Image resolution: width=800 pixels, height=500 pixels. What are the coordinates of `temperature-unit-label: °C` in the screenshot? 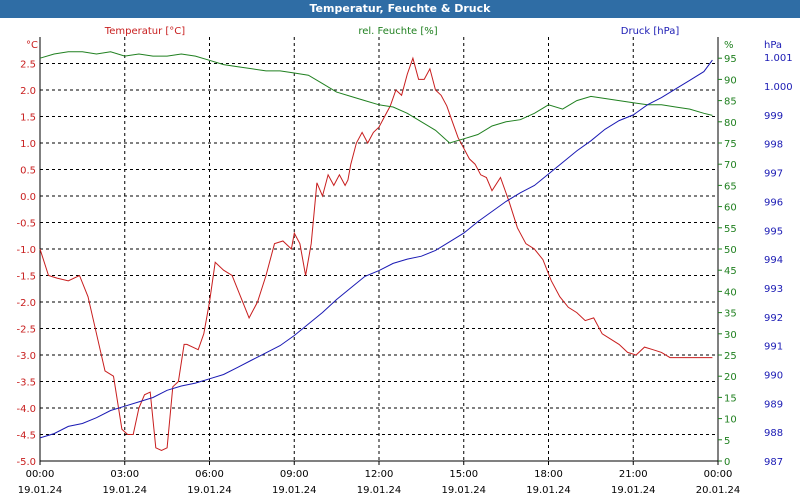 It's located at (32, 45).